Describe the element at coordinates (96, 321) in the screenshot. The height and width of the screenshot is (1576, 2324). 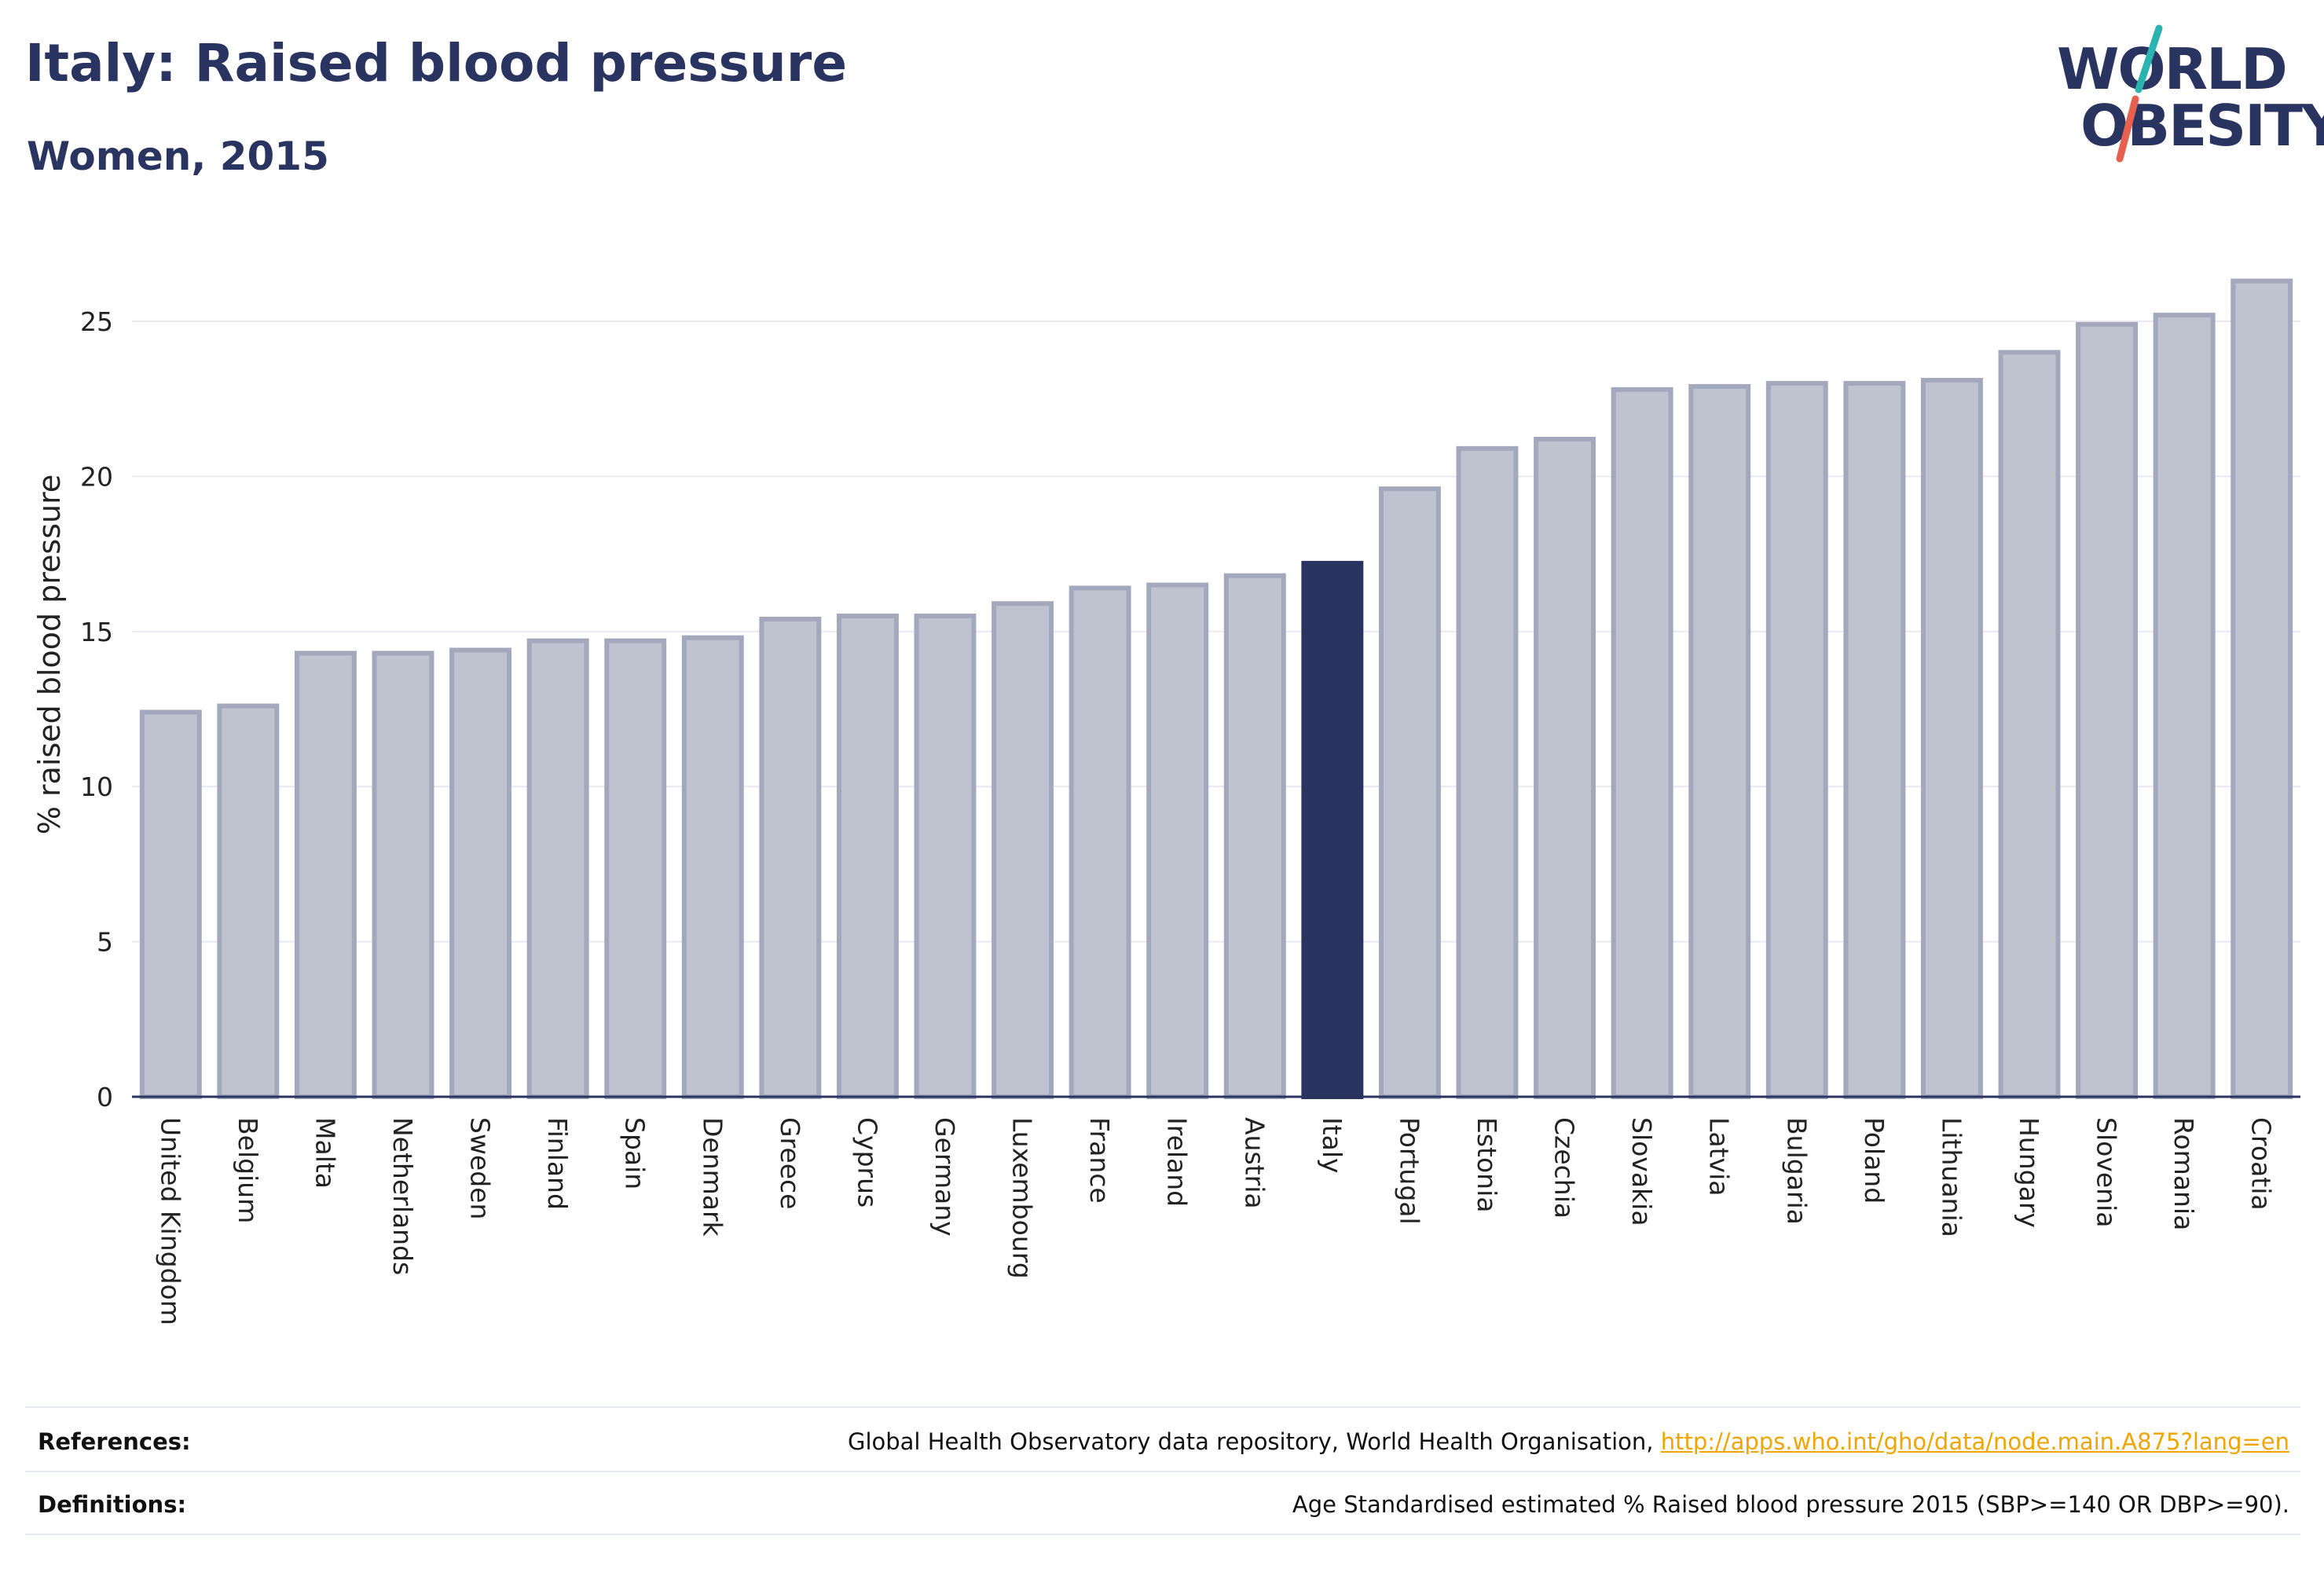
I see `y-tick-label: 25` at that location.